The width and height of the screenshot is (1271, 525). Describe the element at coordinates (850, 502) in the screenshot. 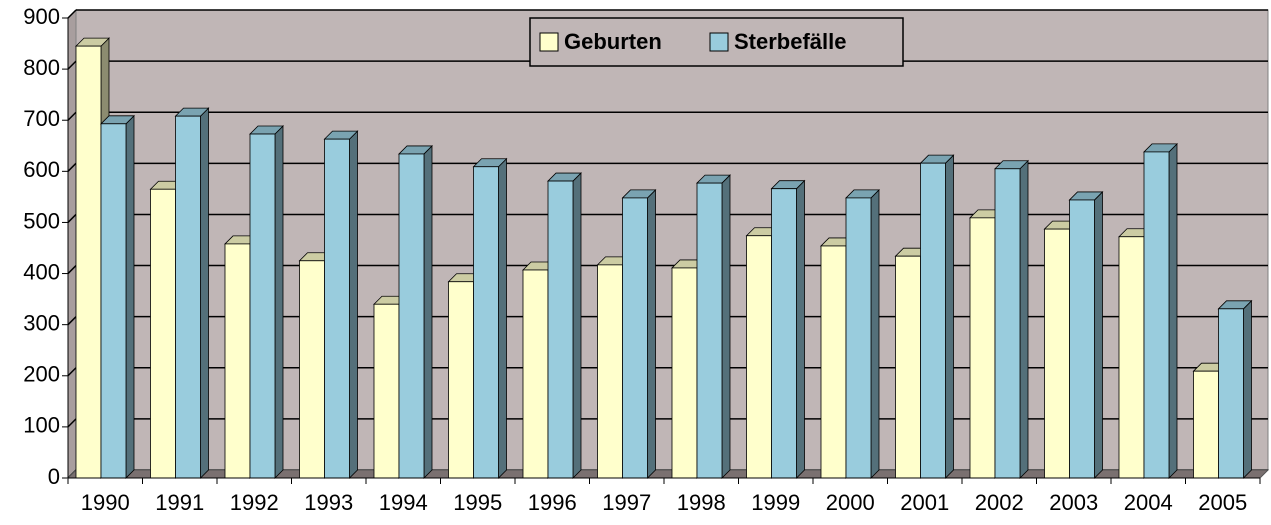

I see `x-tick-label: 2000` at that location.